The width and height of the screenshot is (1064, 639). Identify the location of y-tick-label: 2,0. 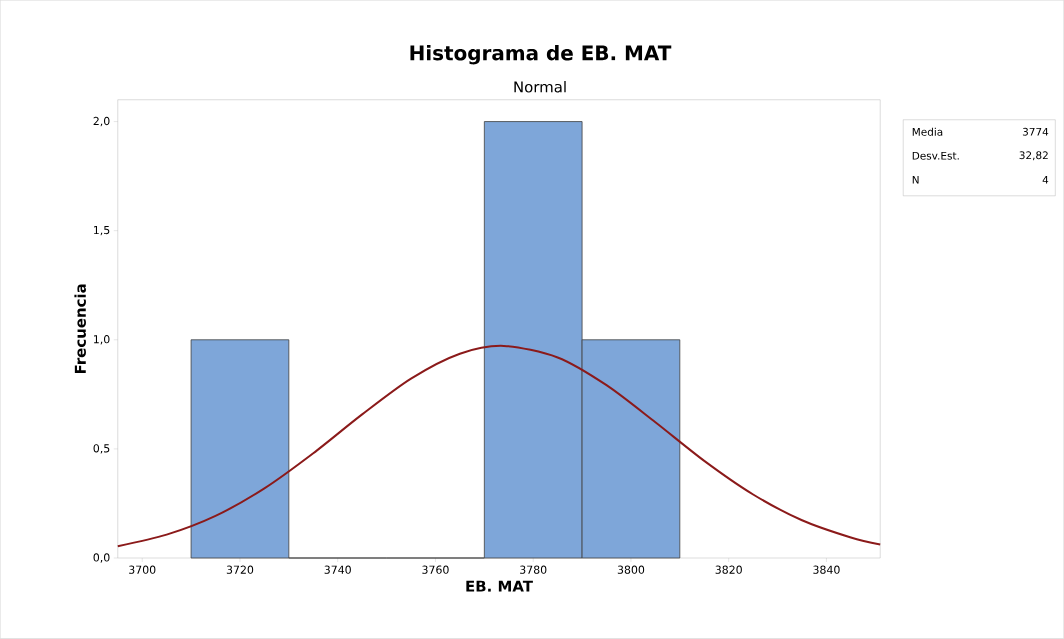
(101, 121).